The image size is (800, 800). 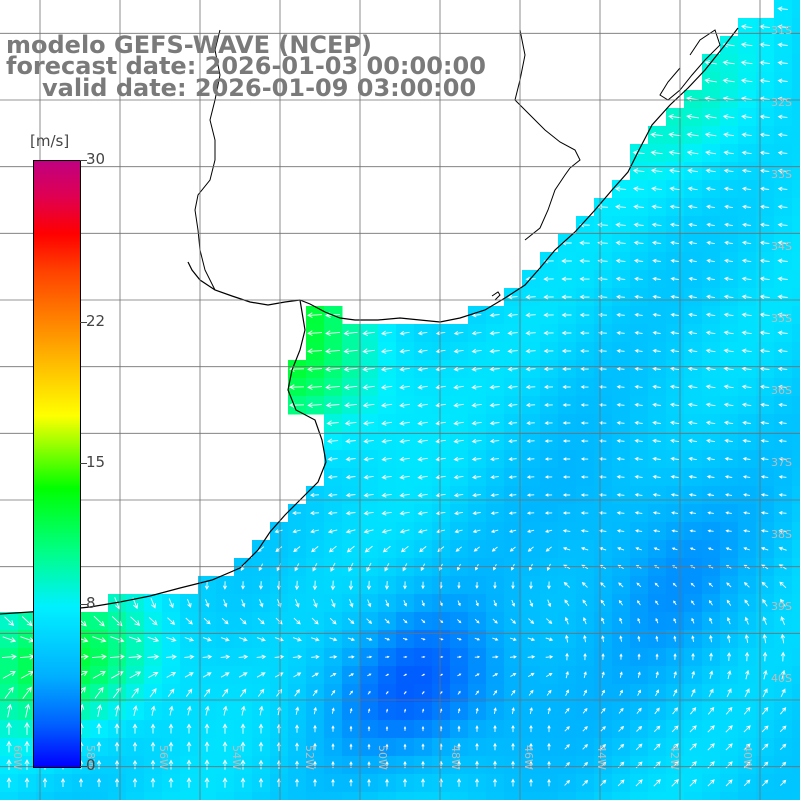 What do you see at coordinates (236, 757) in the screenshot?
I see `longitude-label: 54W` at bounding box center [236, 757].